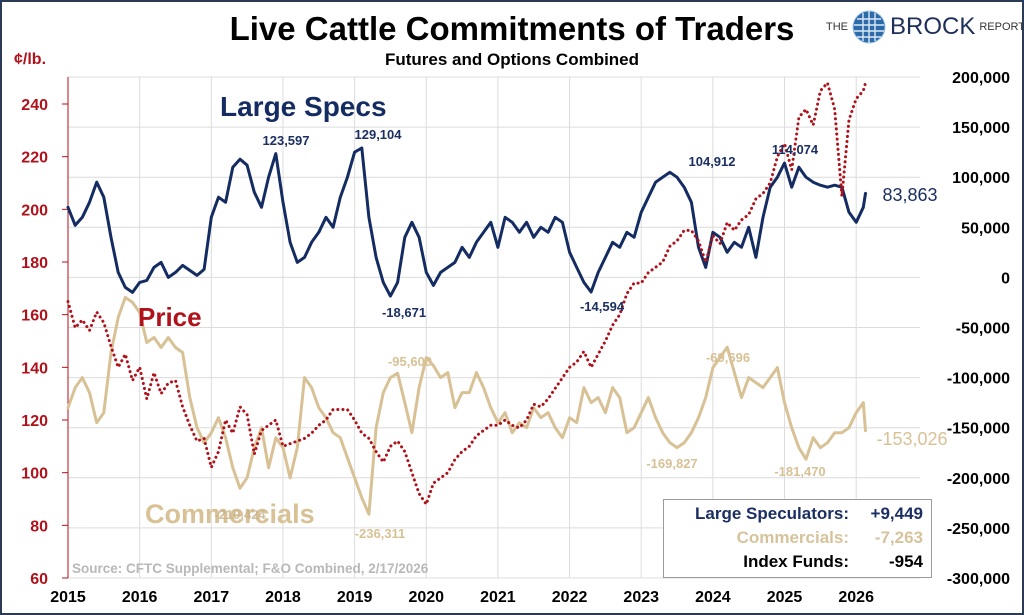  What do you see at coordinates (68, 597) in the screenshot?
I see `x-axis-tick-label: 2015` at bounding box center [68, 597].